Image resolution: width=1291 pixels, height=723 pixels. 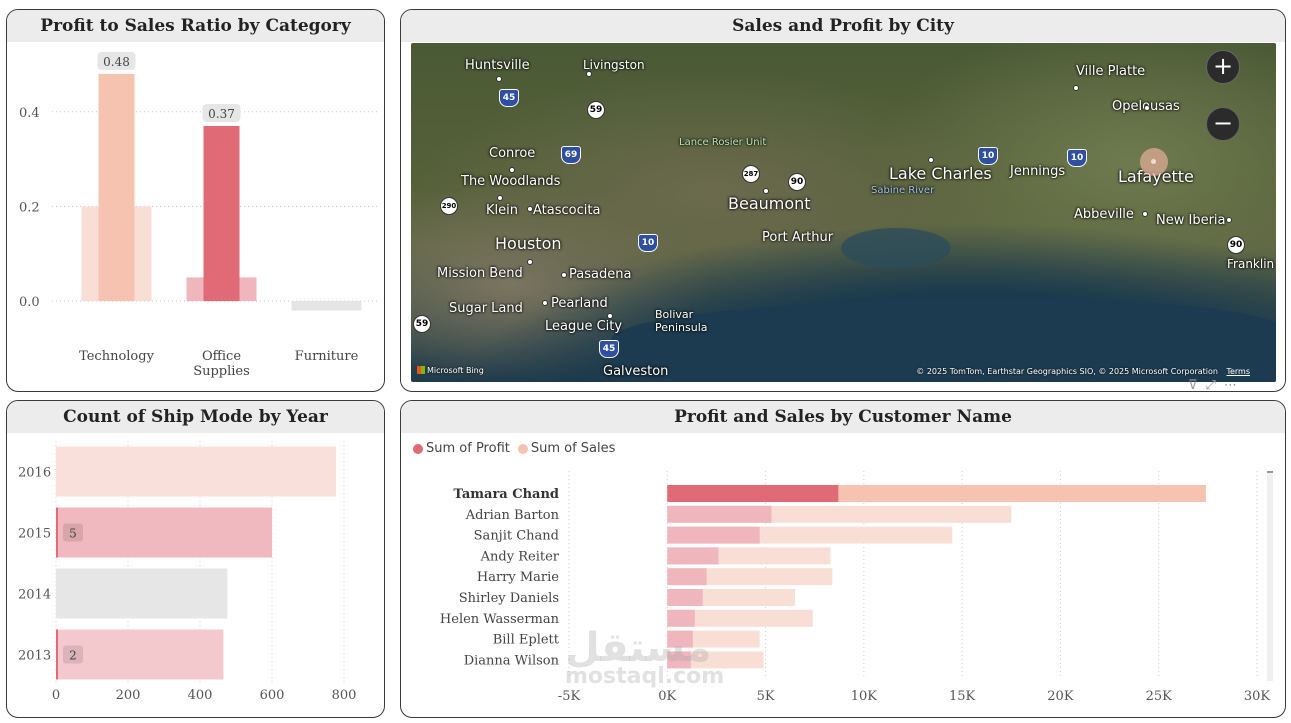 What do you see at coordinates (500, 619) in the screenshot?
I see `y-tick-label: Helen Wasserman` at bounding box center [500, 619].